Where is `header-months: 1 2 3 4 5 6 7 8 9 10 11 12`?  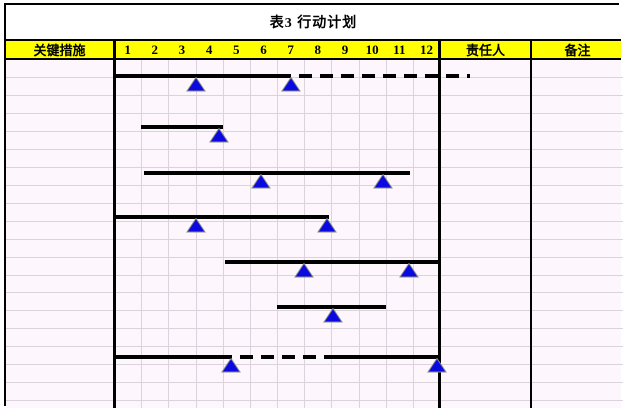
header-months: 1 2 3 4 5 6 7 8 9 10 11 12 is located at coordinates (277, 49).